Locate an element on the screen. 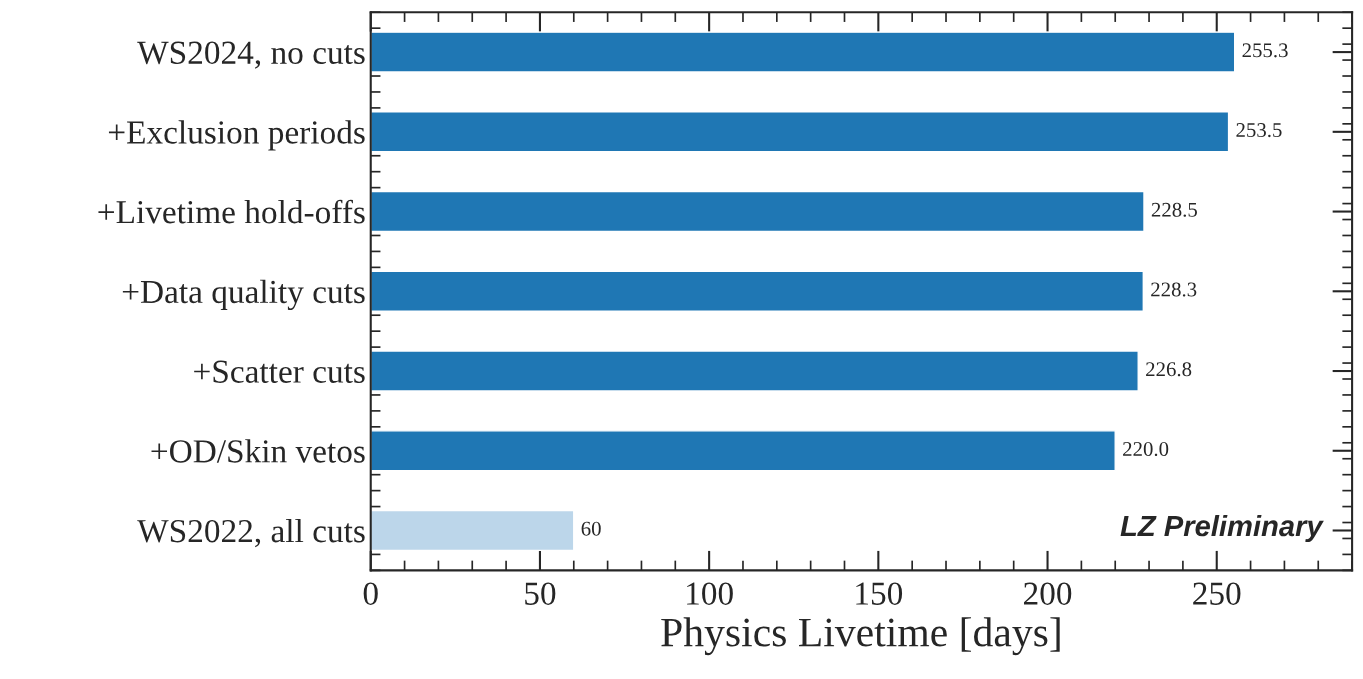  x-axis-title: Physics Livetime [days] is located at coordinates (860, 636).